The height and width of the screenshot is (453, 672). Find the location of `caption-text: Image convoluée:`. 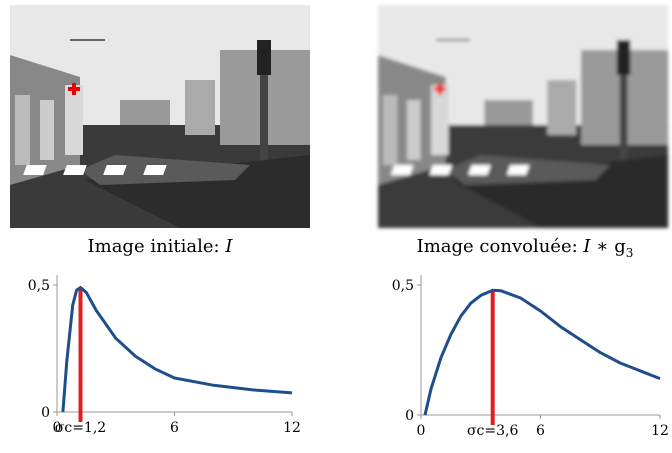

caption-text: Image convoluée: is located at coordinates (500, 246).